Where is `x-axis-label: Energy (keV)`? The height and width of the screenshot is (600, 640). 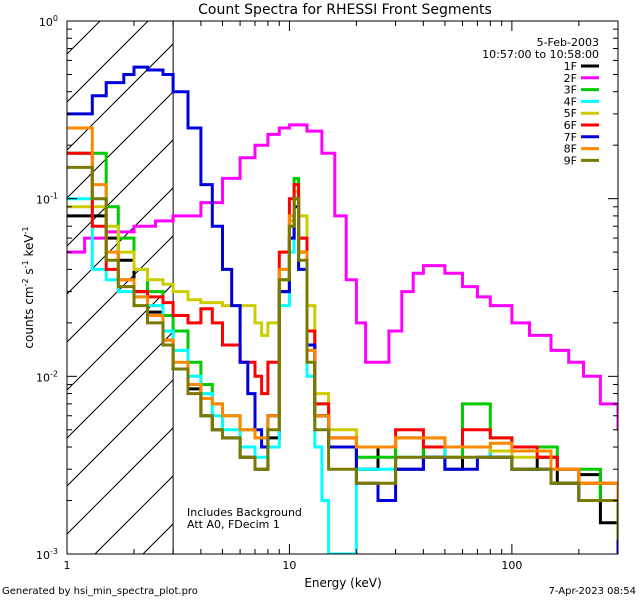
x-axis-label: Energy (keV) is located at coordinates (342, 583).